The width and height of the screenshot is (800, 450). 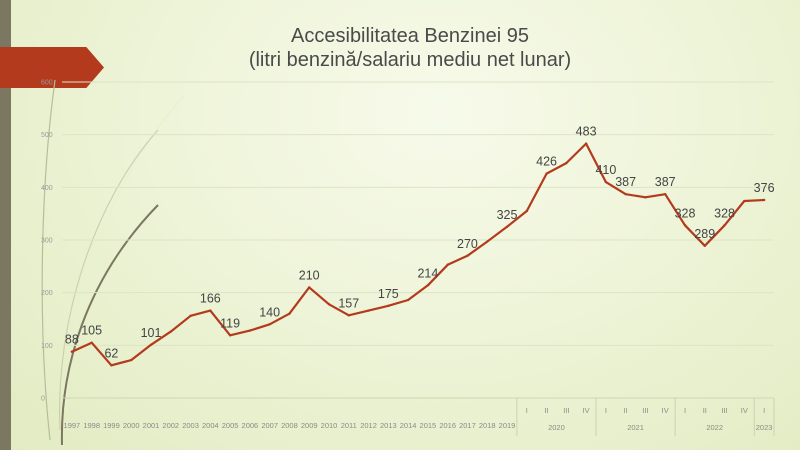 I want to click on data-label: 166, so click(x=210, y=299).